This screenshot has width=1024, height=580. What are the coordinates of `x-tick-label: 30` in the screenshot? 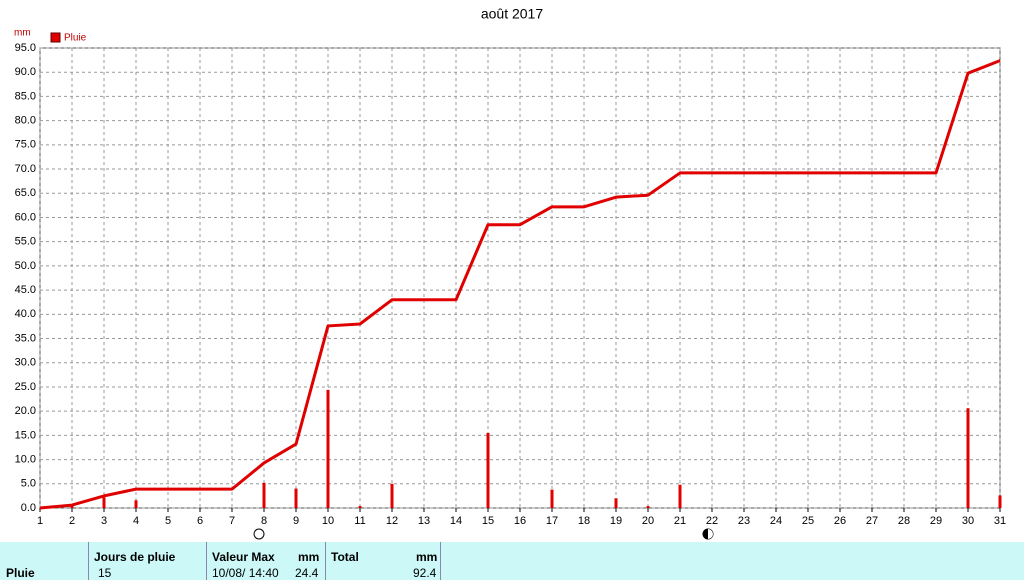 It's located at (968, 521).